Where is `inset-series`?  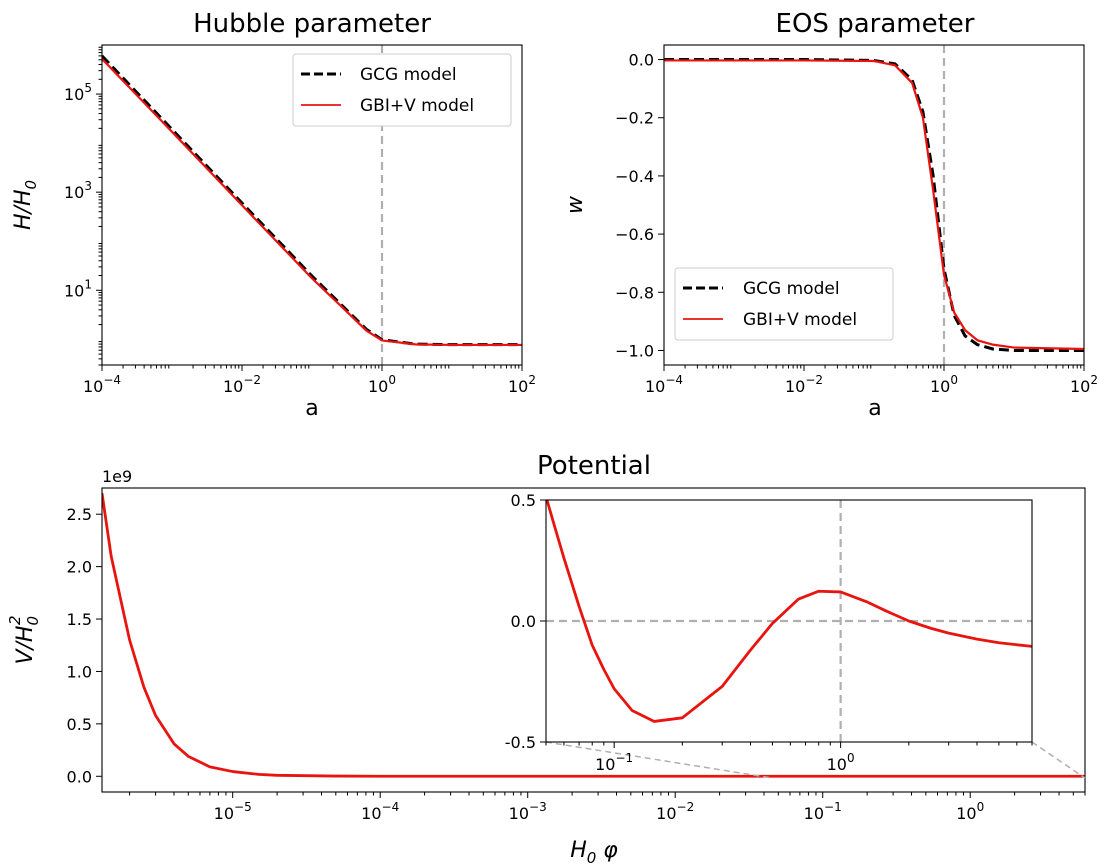
inset-series is located at coordinates (789, 611).